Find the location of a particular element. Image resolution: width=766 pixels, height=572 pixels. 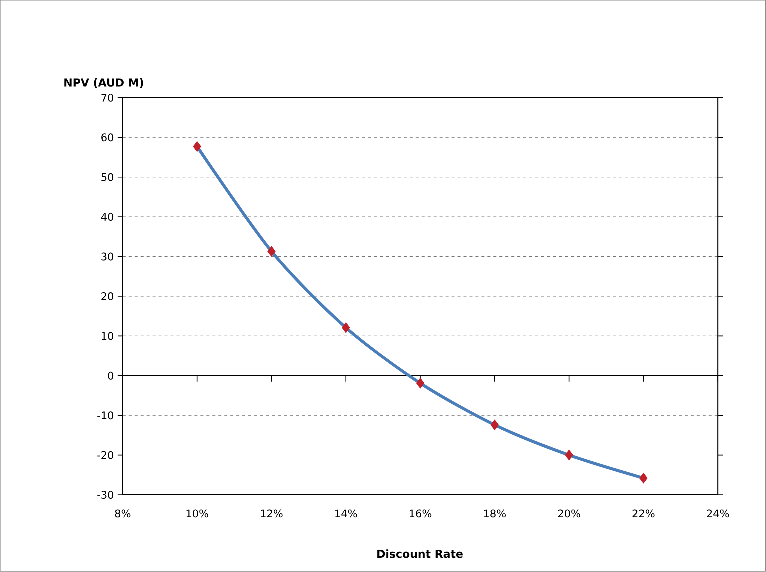

y-tick-label: 60 is located at coordinates (108, 138).